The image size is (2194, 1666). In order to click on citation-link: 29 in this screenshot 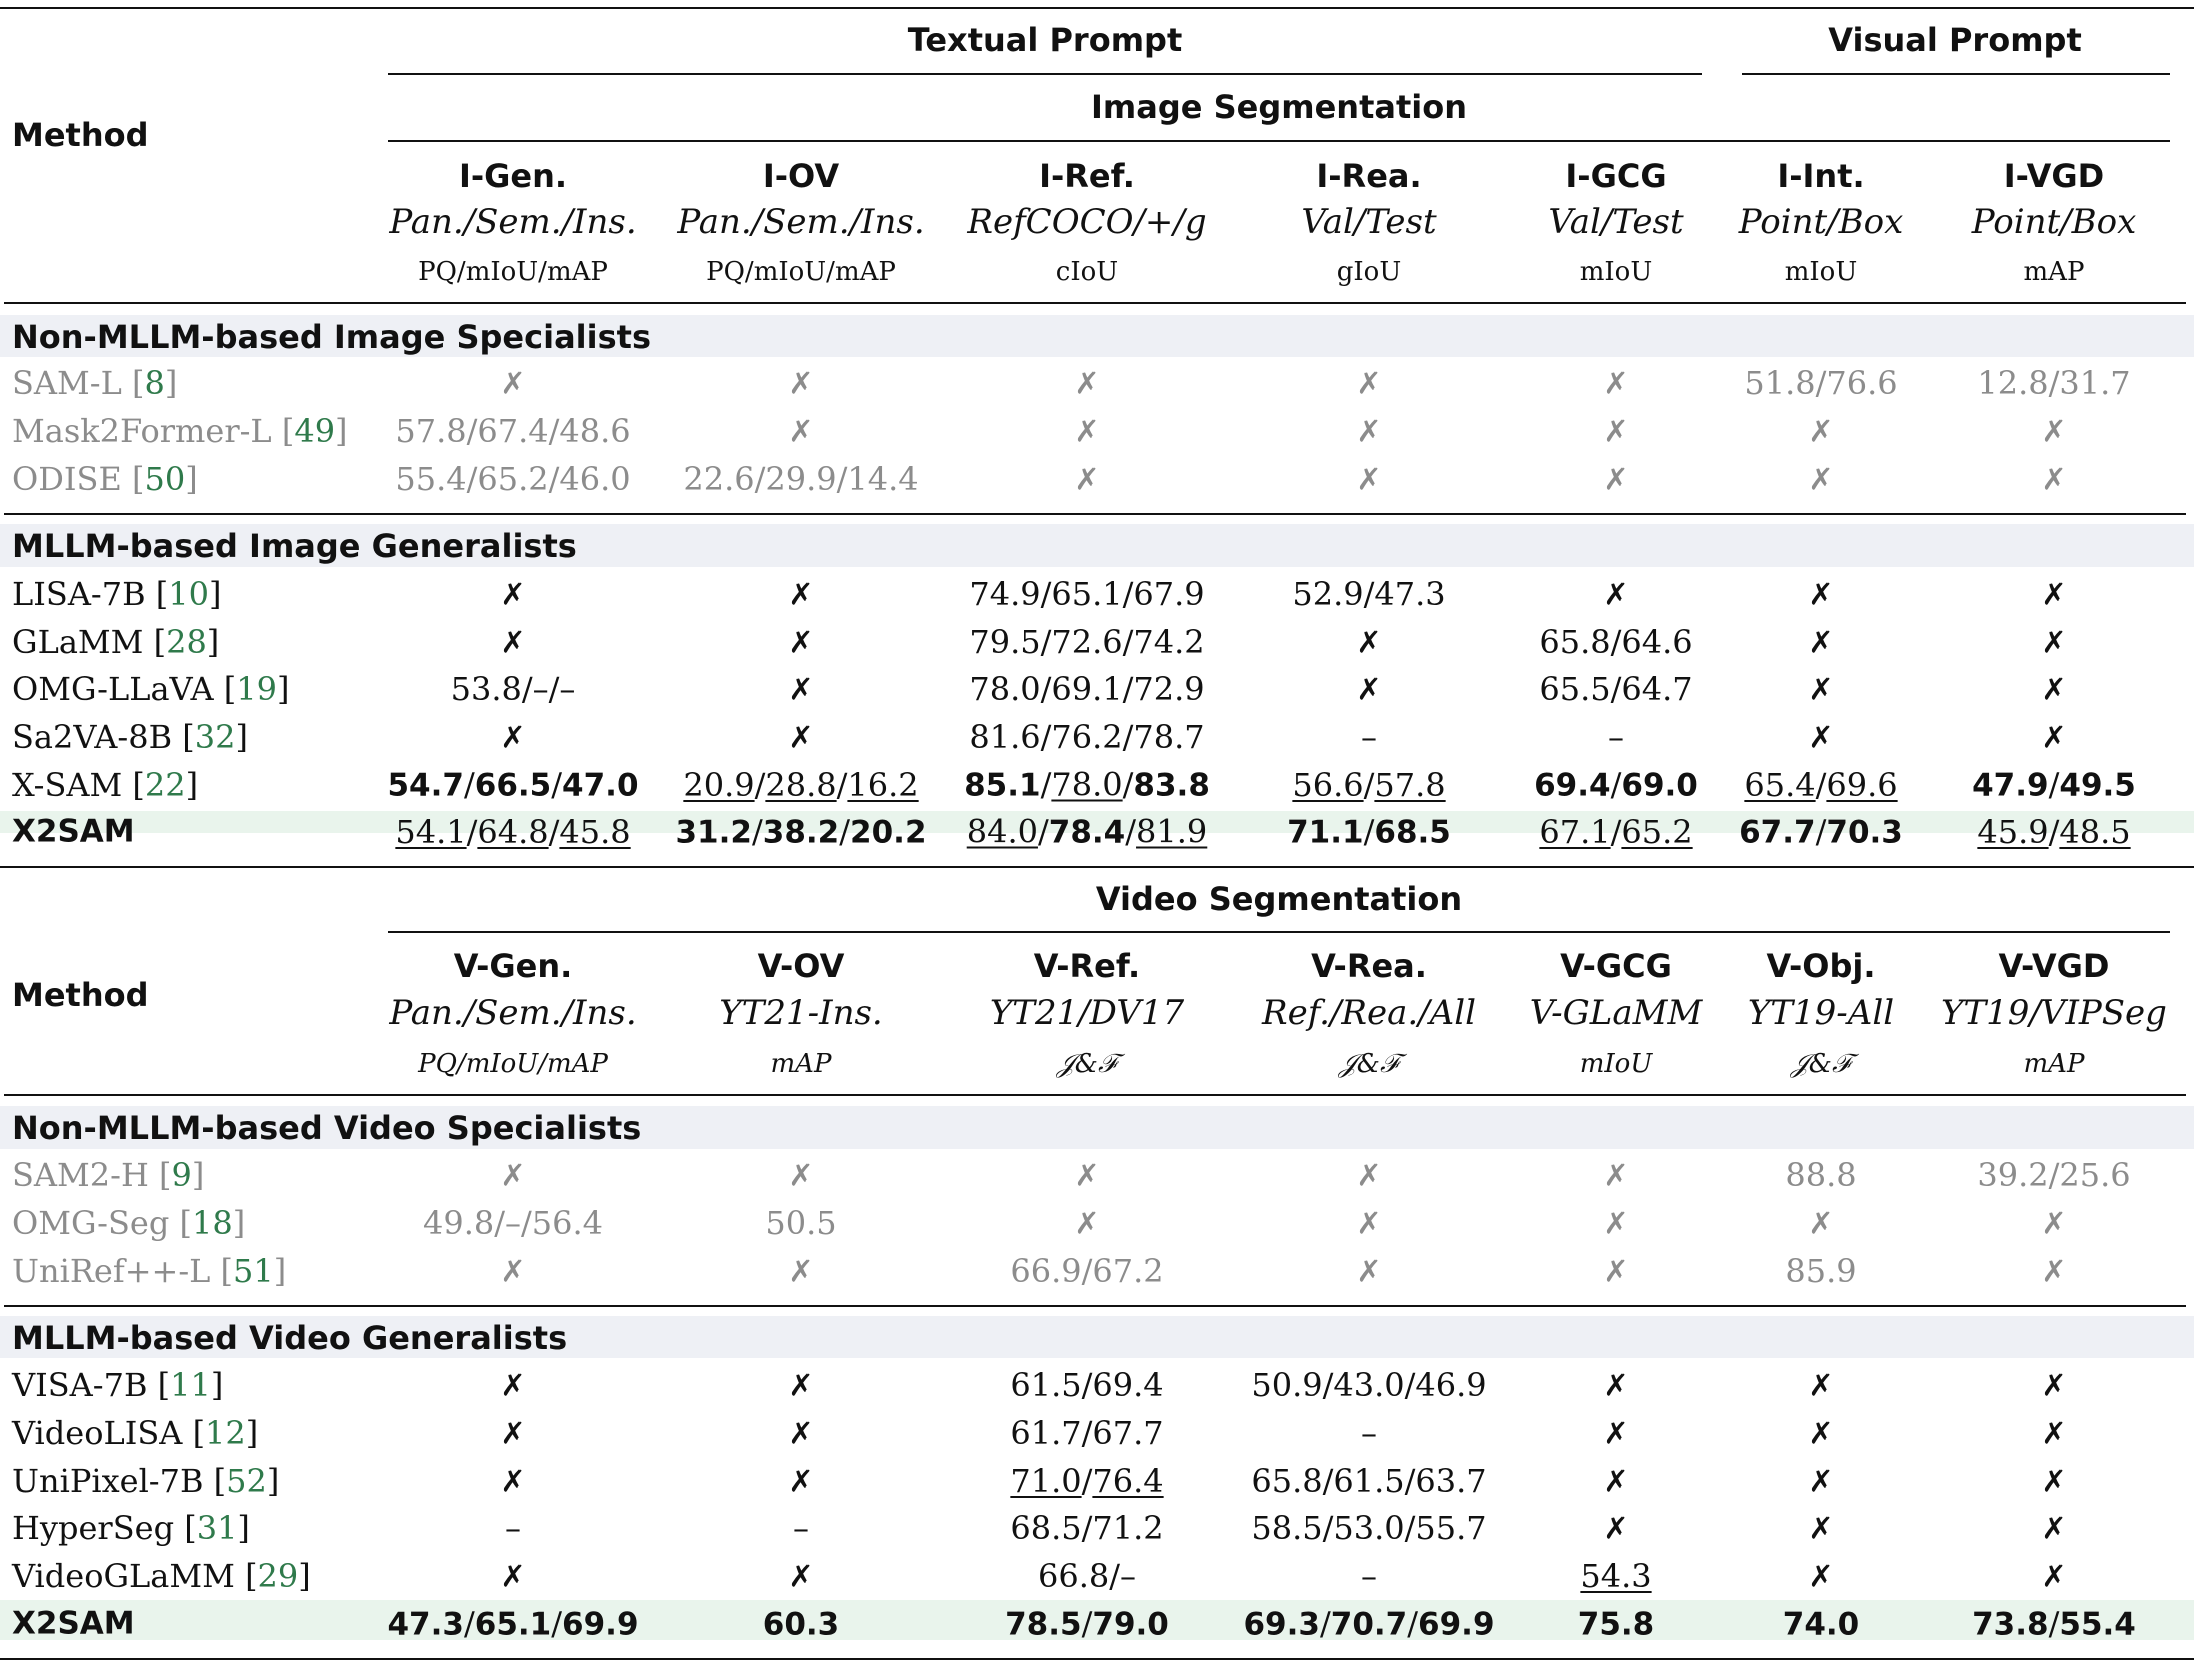, I will do `click(278, 1576)`.